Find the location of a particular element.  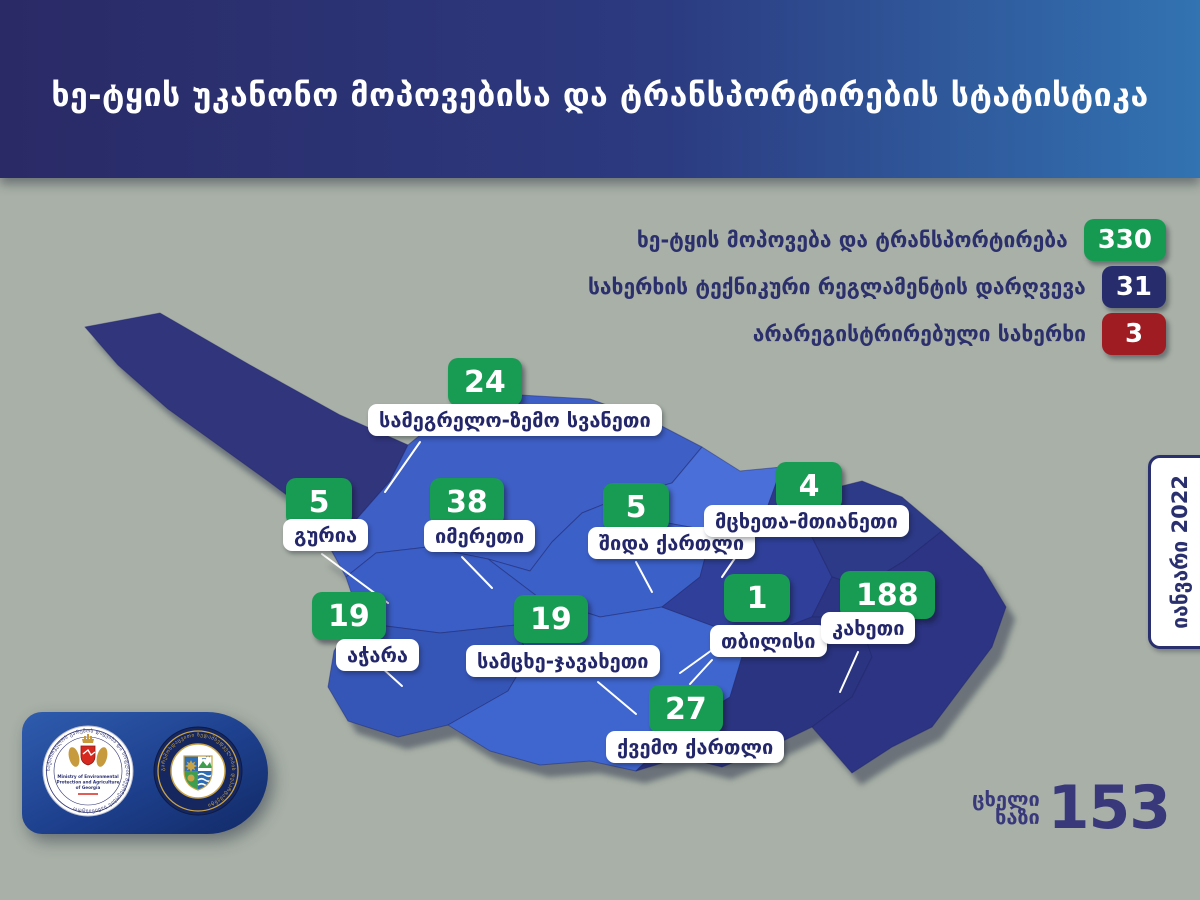

legend-row-harvest: ხე-ტყის მოპოვება და ტრანსპორტირება 330 is located at coordinates (901, 240).